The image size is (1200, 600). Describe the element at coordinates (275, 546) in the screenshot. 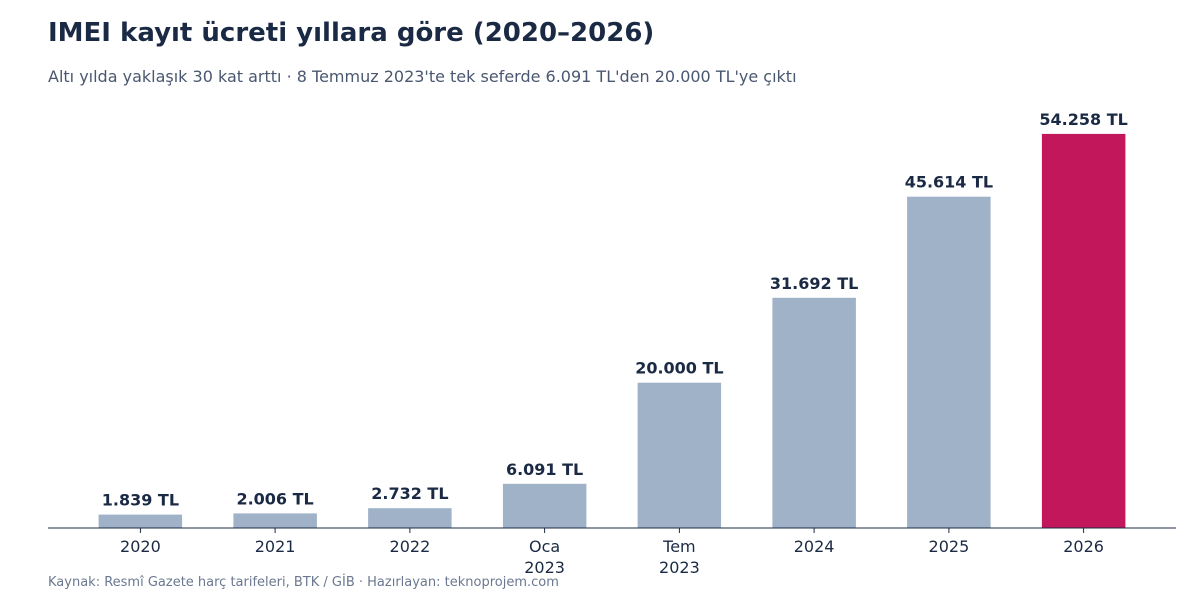

I see `x-tick-label: 2021` at that location.